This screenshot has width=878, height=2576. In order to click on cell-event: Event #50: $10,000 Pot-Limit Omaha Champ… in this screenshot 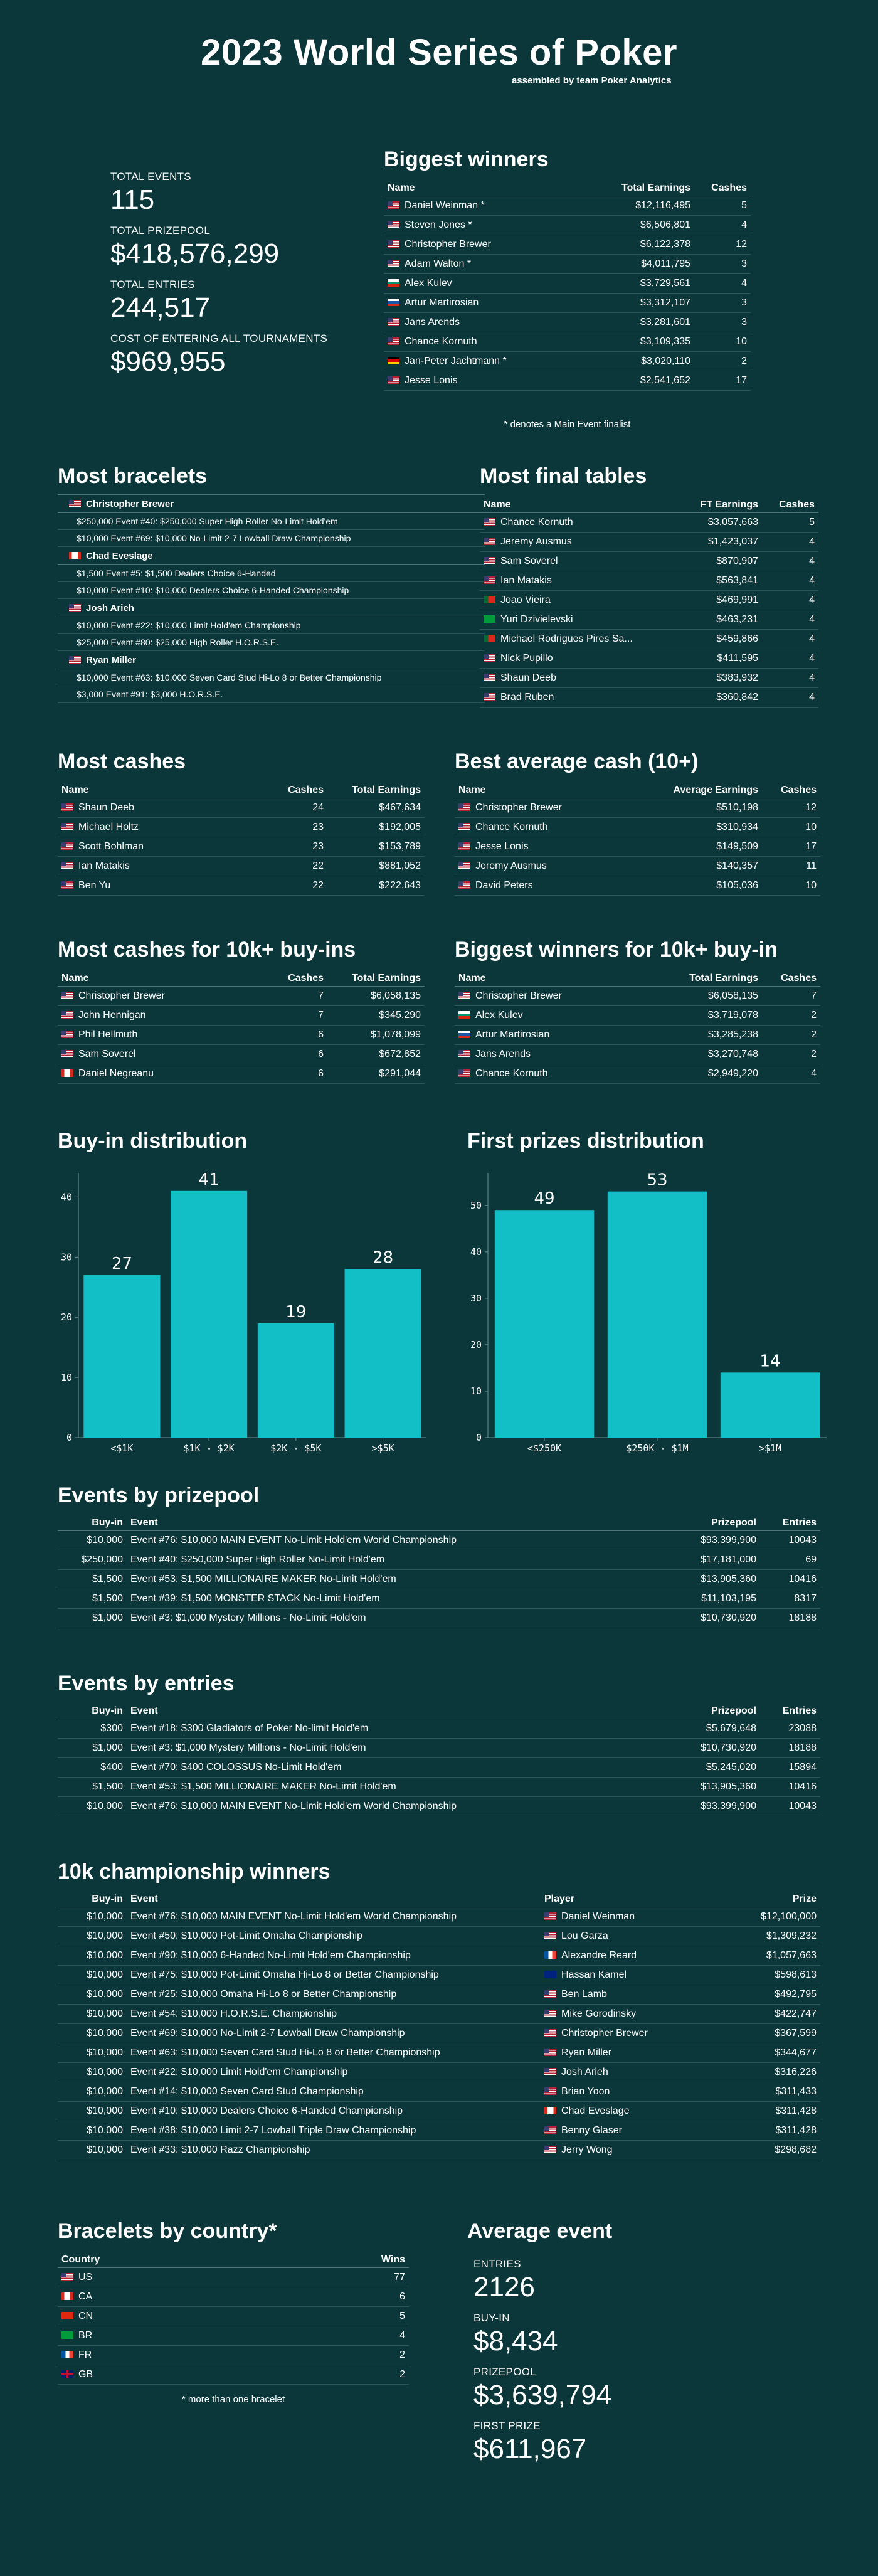, I will do `click(334, 1936)`.